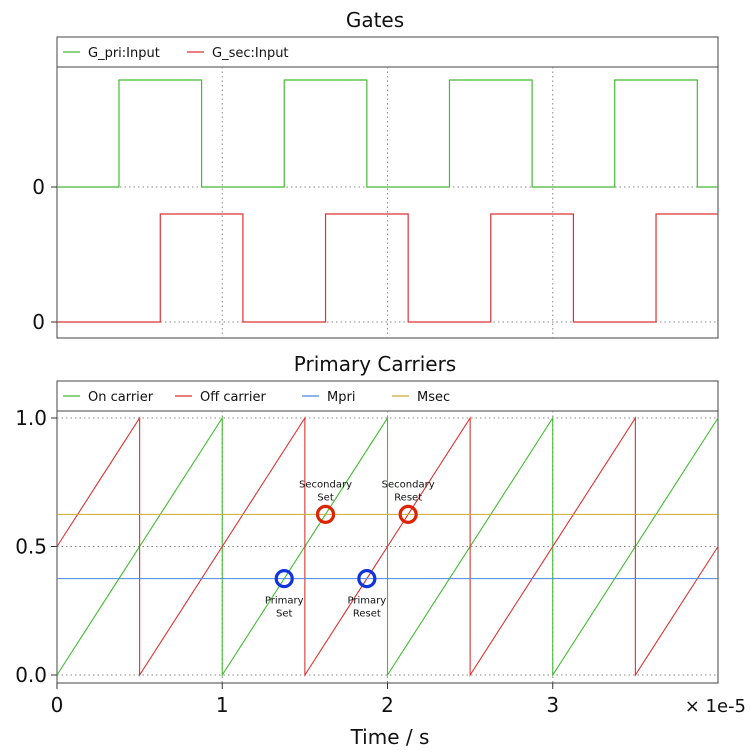  What do you see at coordinates (375, 364) in the screenshot?
I see `carriers-title: Primary Carriers` at bounding box center [375, 364].